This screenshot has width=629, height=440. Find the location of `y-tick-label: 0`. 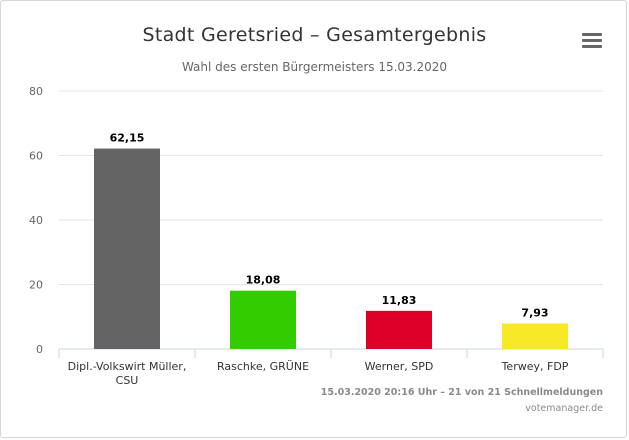

y-tick-label: 0 is located at coordinates (39, 349).